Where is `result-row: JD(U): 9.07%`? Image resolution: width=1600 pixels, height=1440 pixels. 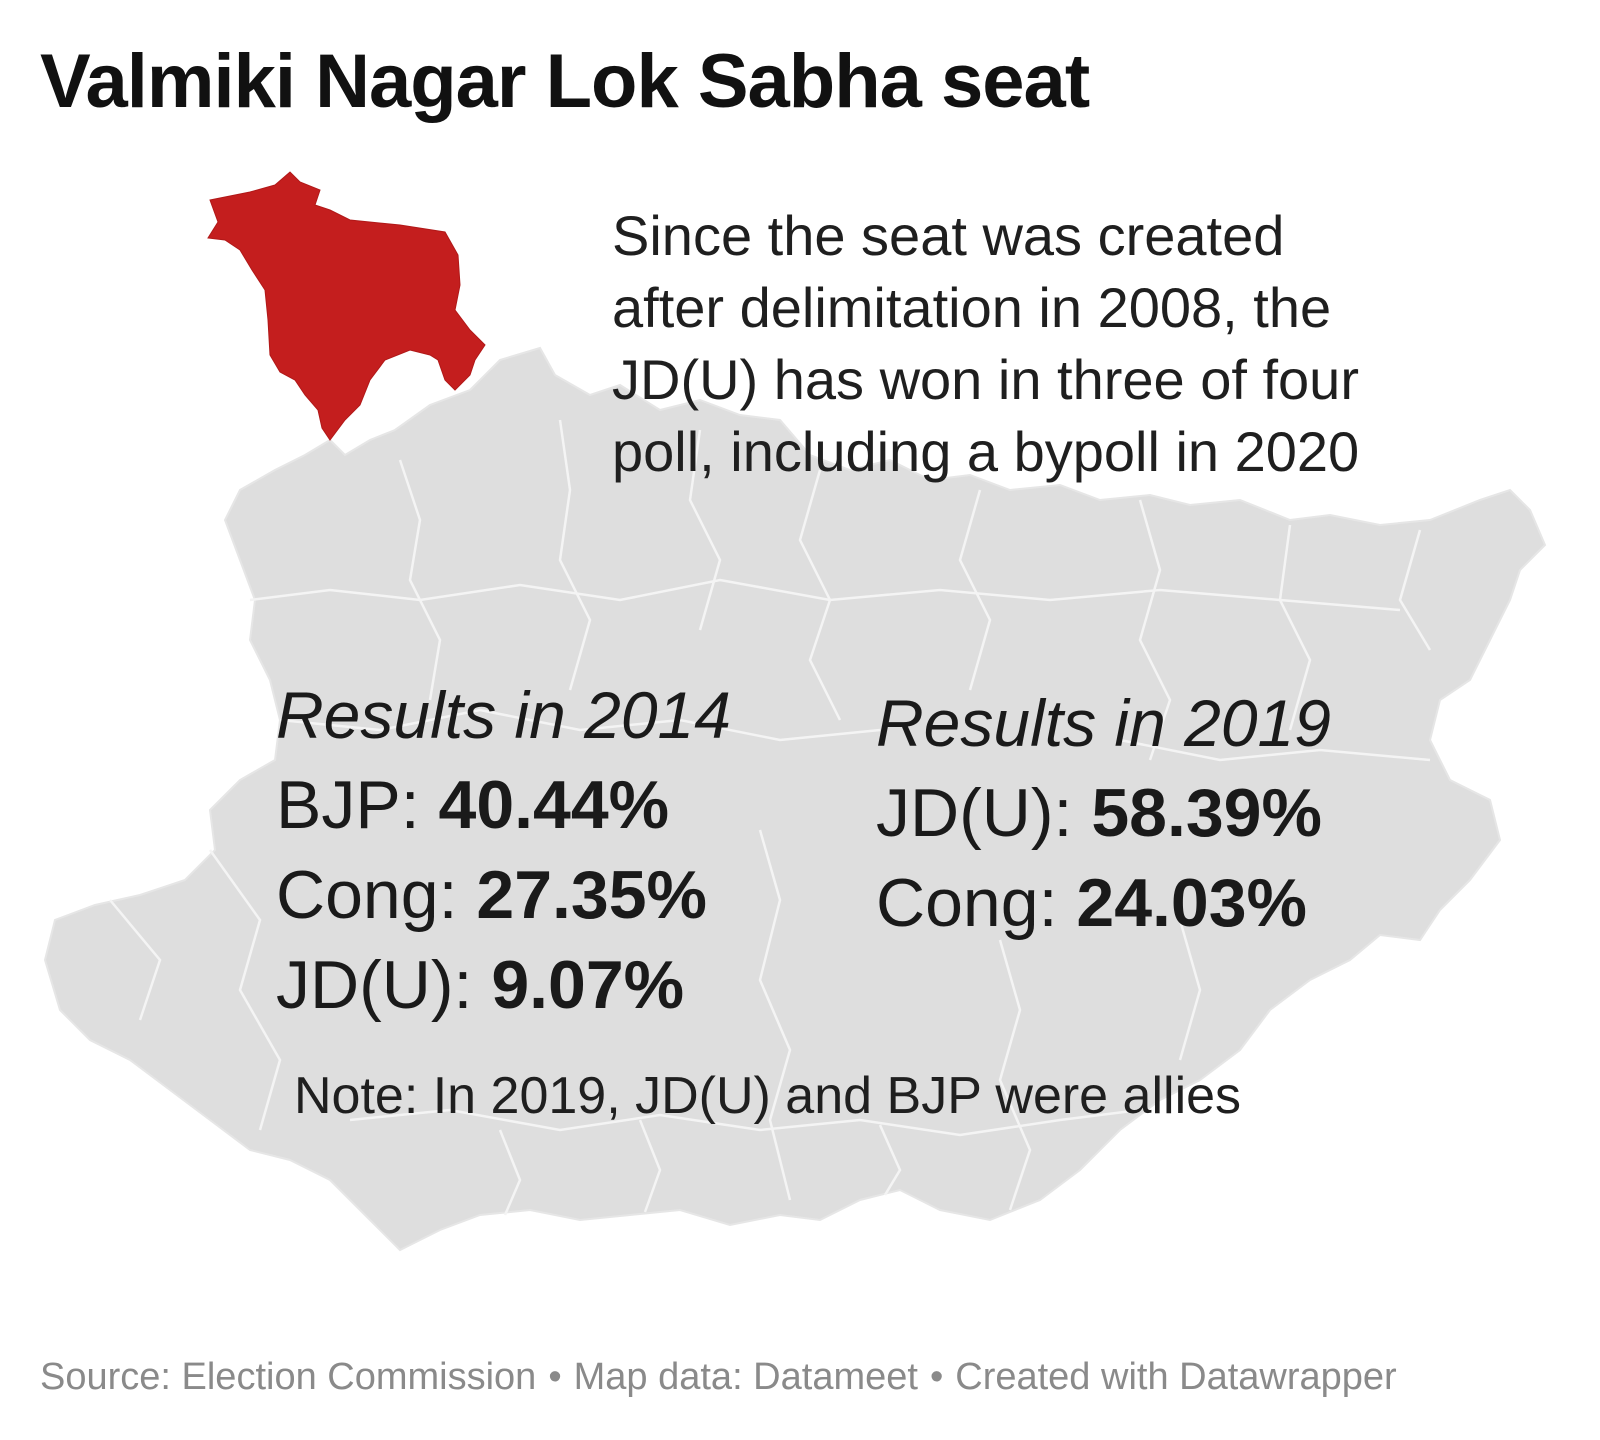
result-row: JD(U): 9.07% is located at coordinates (586, 985).